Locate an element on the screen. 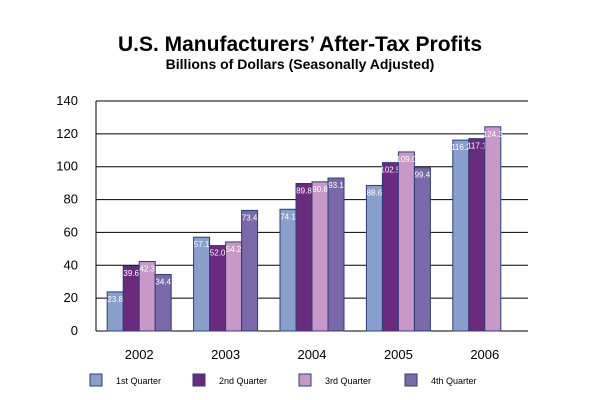 The image size is (600, 400). data-label: 57.1 is located at coordinates (202, 244).